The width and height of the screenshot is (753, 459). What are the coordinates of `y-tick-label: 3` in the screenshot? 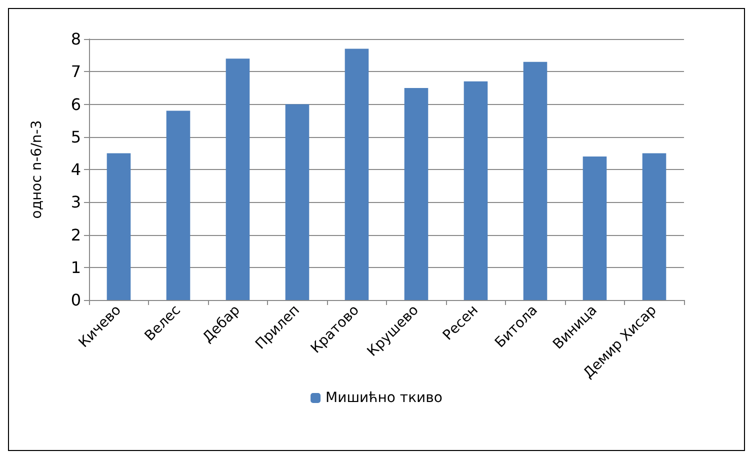 It's located at (75, 202).